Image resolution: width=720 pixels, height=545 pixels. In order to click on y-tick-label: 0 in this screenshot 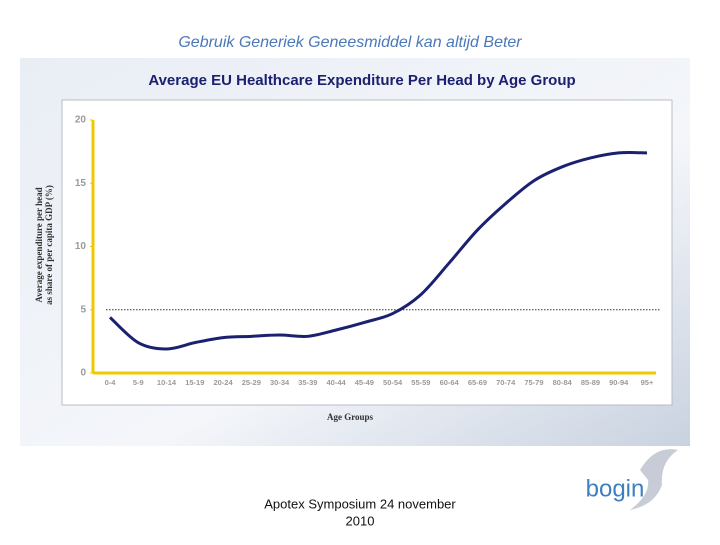, I will do `click(83, 373)`.